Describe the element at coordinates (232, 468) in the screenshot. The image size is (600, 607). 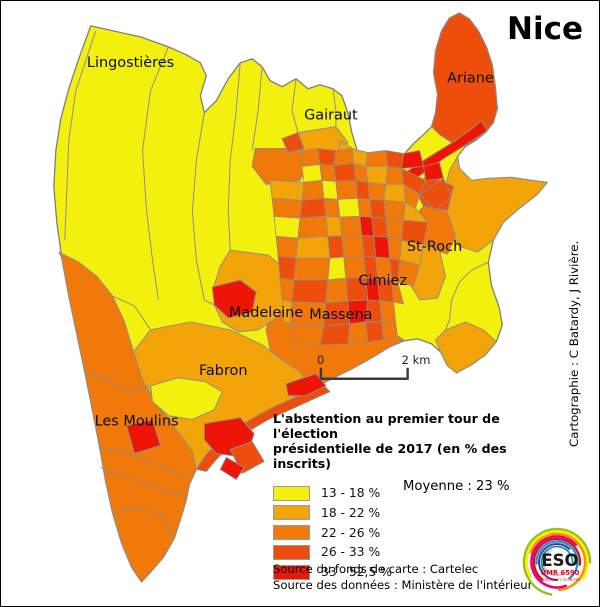
I see `coast-red-sliver` at that location.